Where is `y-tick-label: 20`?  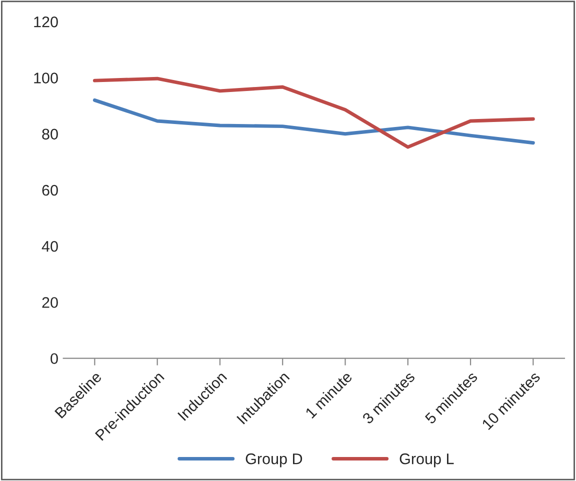
y-tick-label: 20 is located at coordinates (50, 302).